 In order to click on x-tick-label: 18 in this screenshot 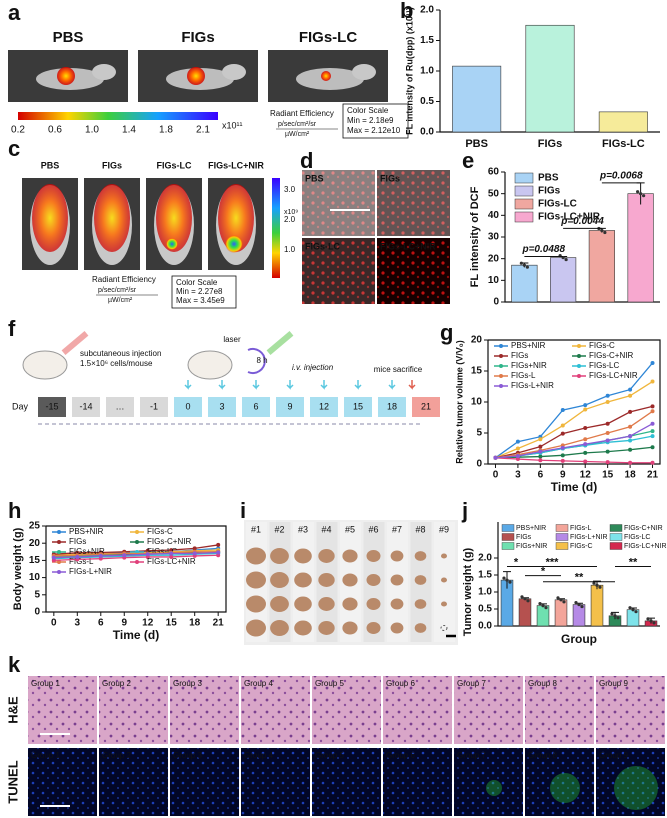, I will do `click(631, 475)`.